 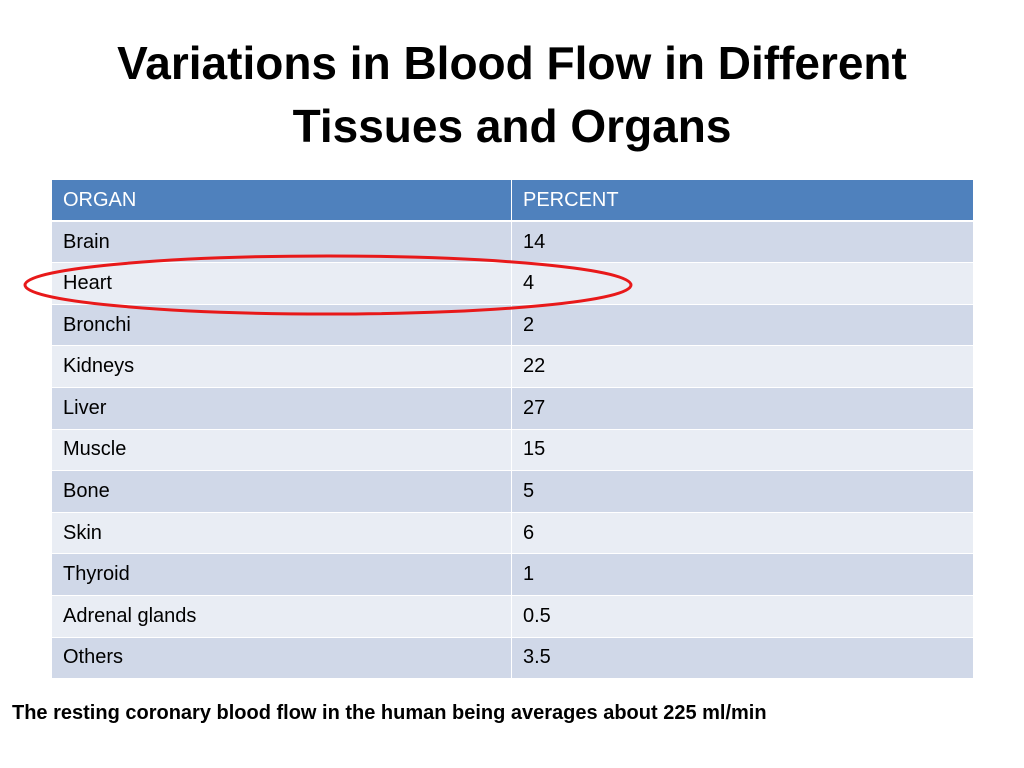 What do you see at coordinates (281, 616) in the screenshot?
I see `organ-cell: Adrenal glands` at bounding box center [281, 616].